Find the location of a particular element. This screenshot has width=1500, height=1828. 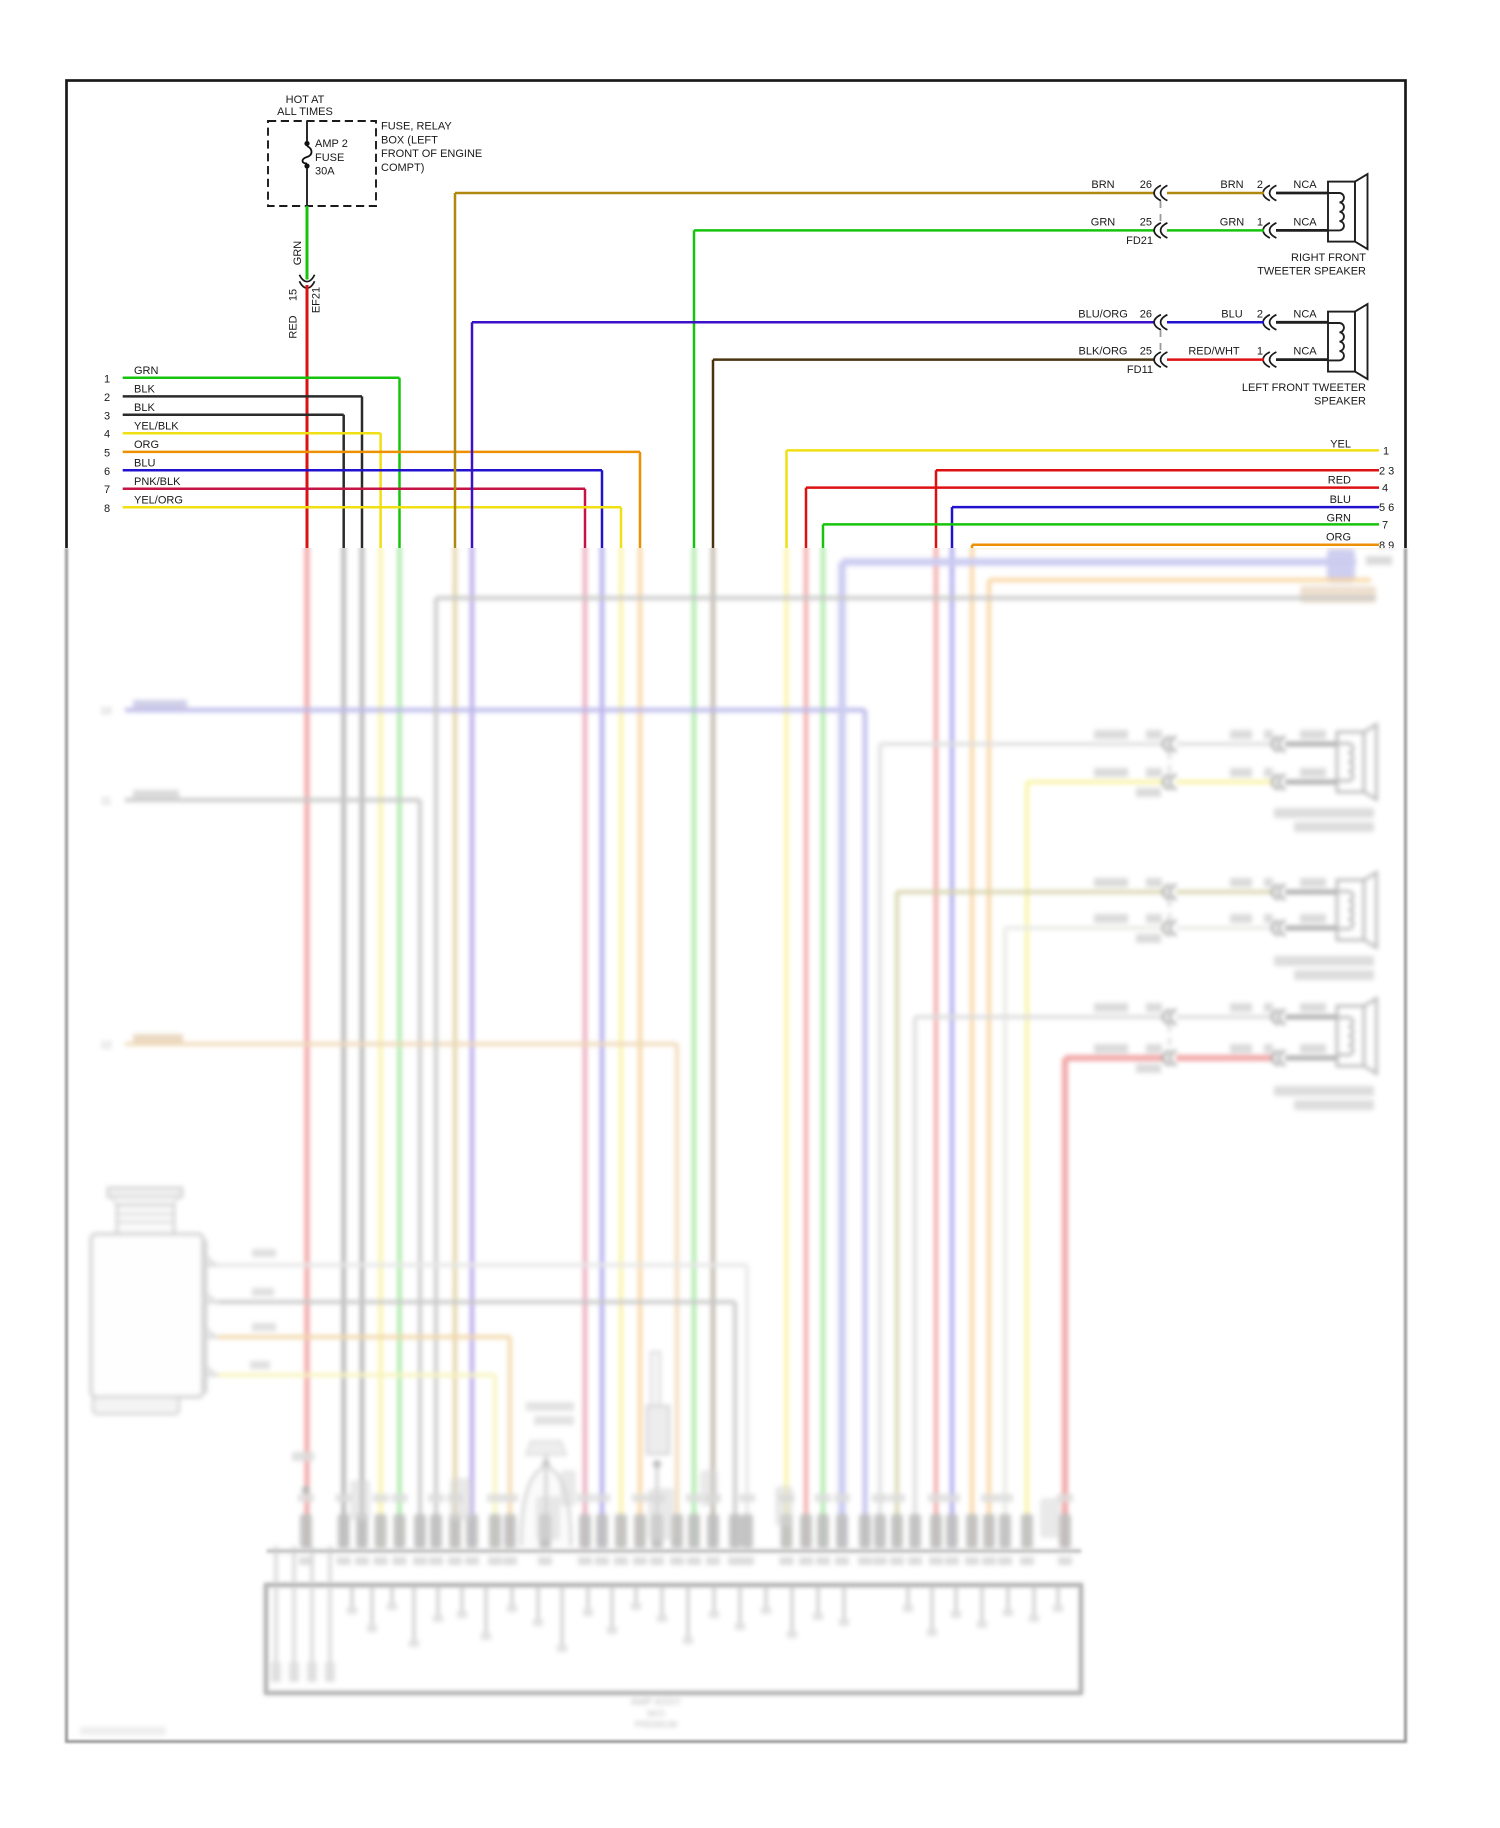

svg-text: YEL is located at coordinates (1340, 445).